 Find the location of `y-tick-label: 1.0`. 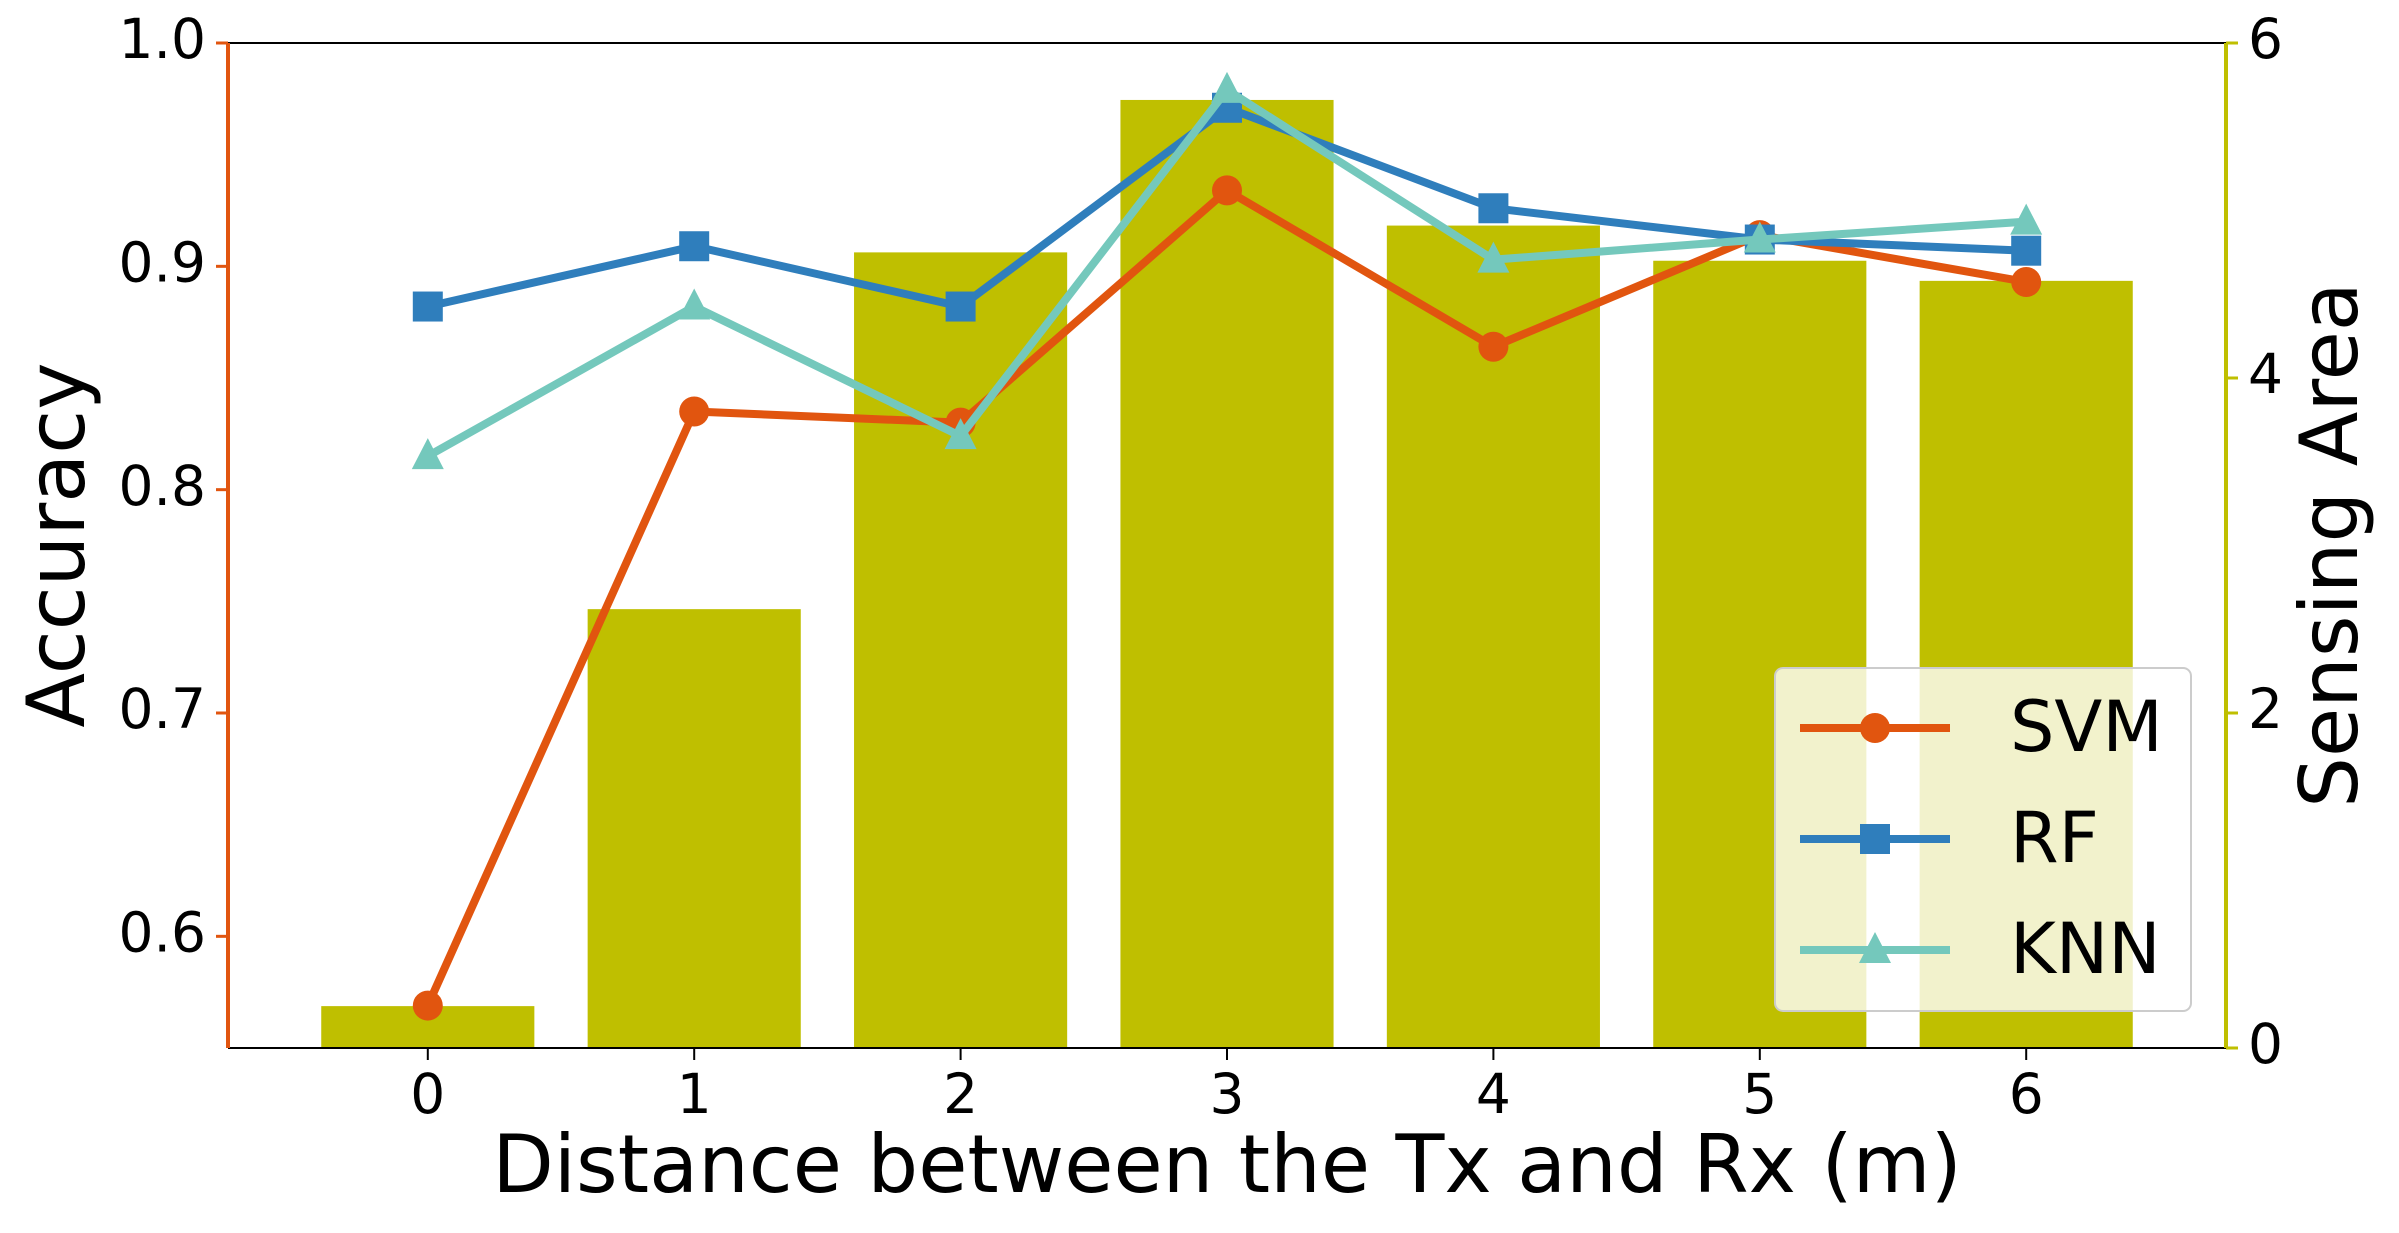

y-tick-label: 1.0 is located at coordinates (162, 39).